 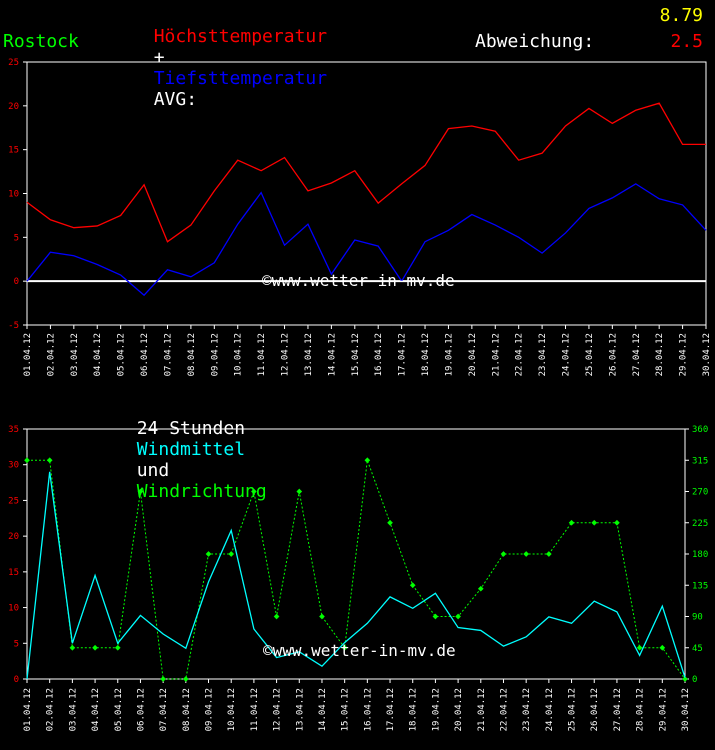 What do you see at coordinates (232, 709) in the screenshot?
I see `x-tick-label: 10.04.12` at bounding box center [232, 709].